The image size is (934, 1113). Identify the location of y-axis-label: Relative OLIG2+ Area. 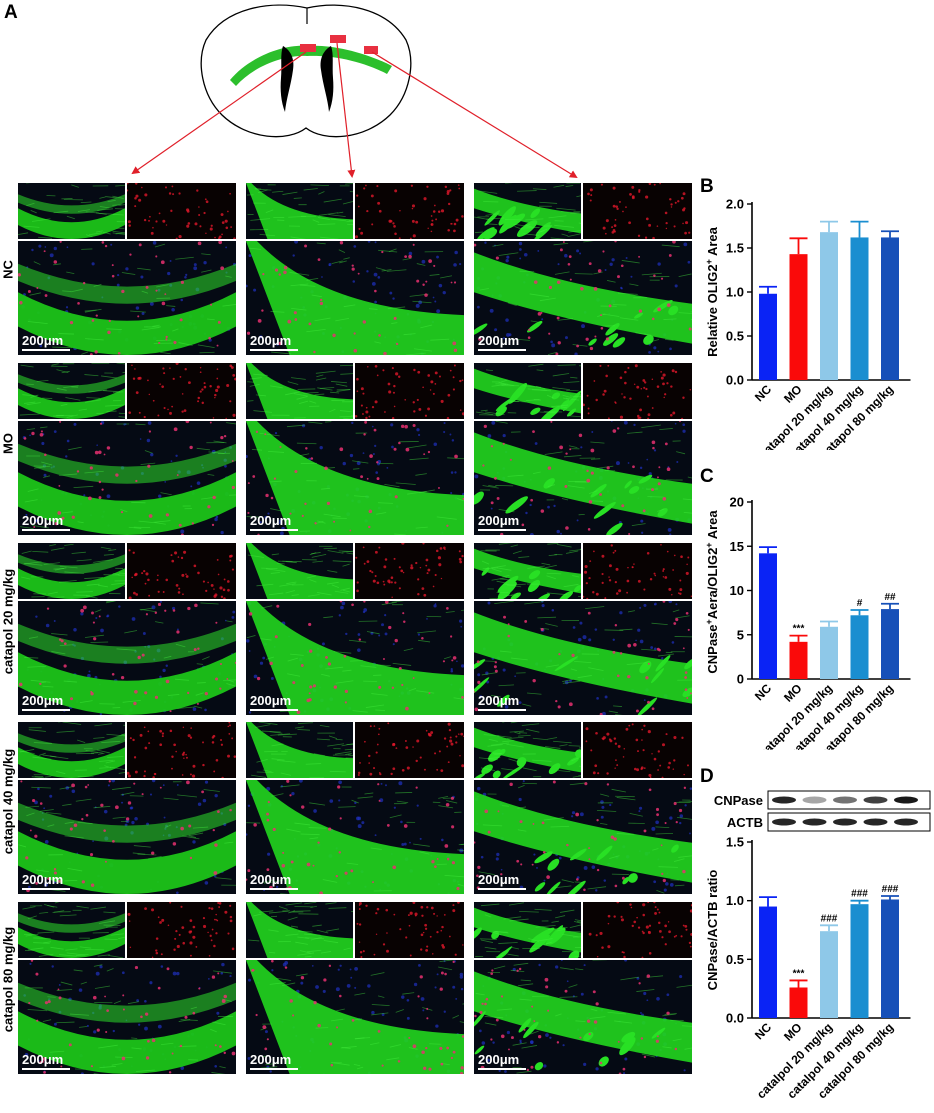
(712, 291).